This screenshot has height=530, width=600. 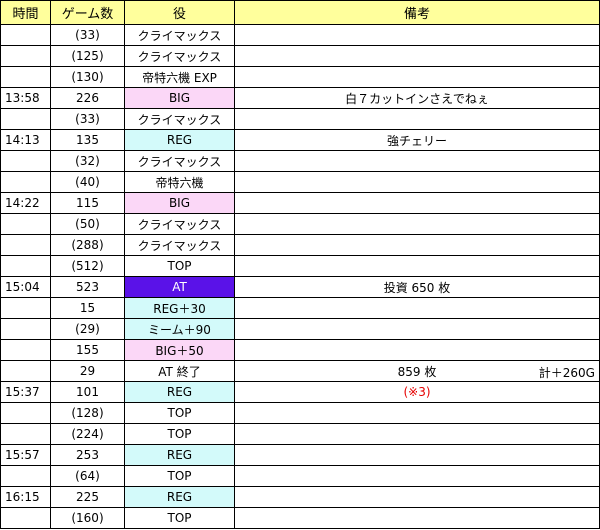 I want to click on time-cell: 15:04, so click(x=25, y=287).